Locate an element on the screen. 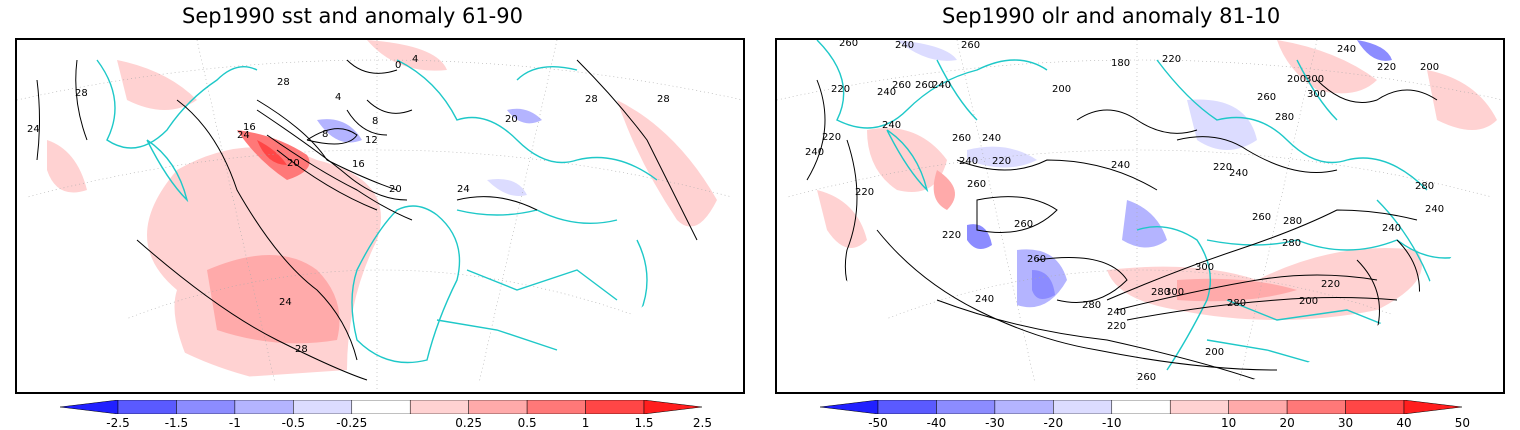 Image resolution: width=1520 pixels, height=430 pixels. colorbar-tick-label: -0.5 is located at coordinates (293, 423).